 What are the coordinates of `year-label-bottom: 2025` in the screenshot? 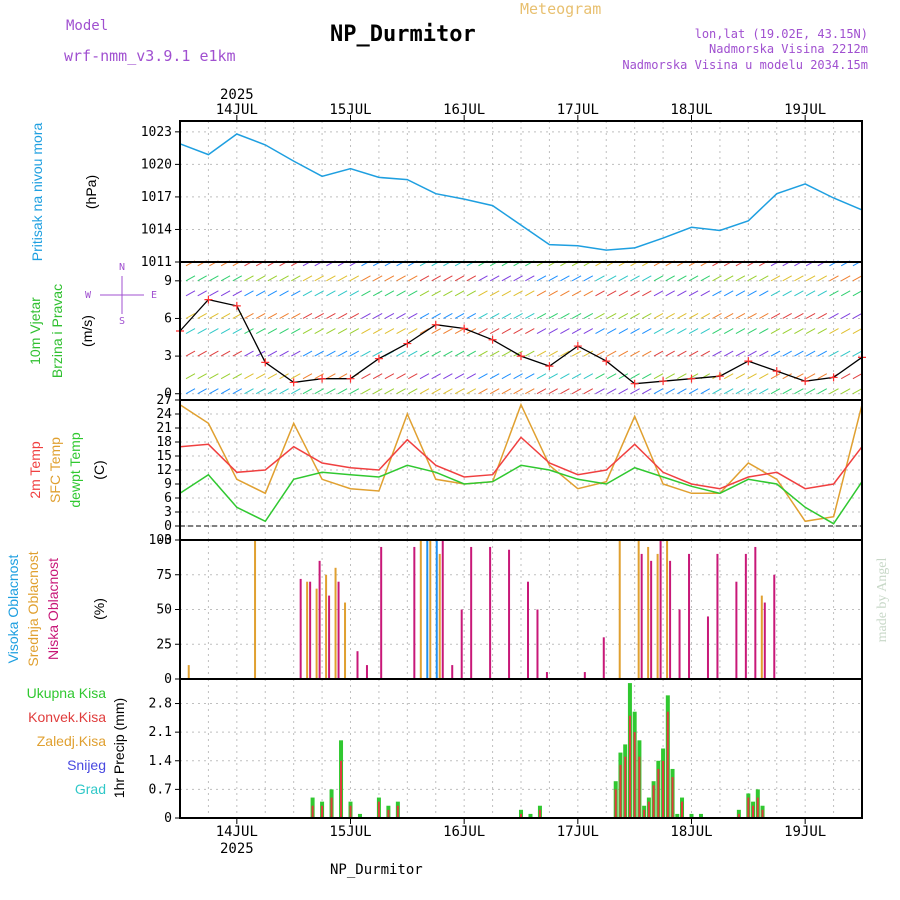 It's located at (237, 849).